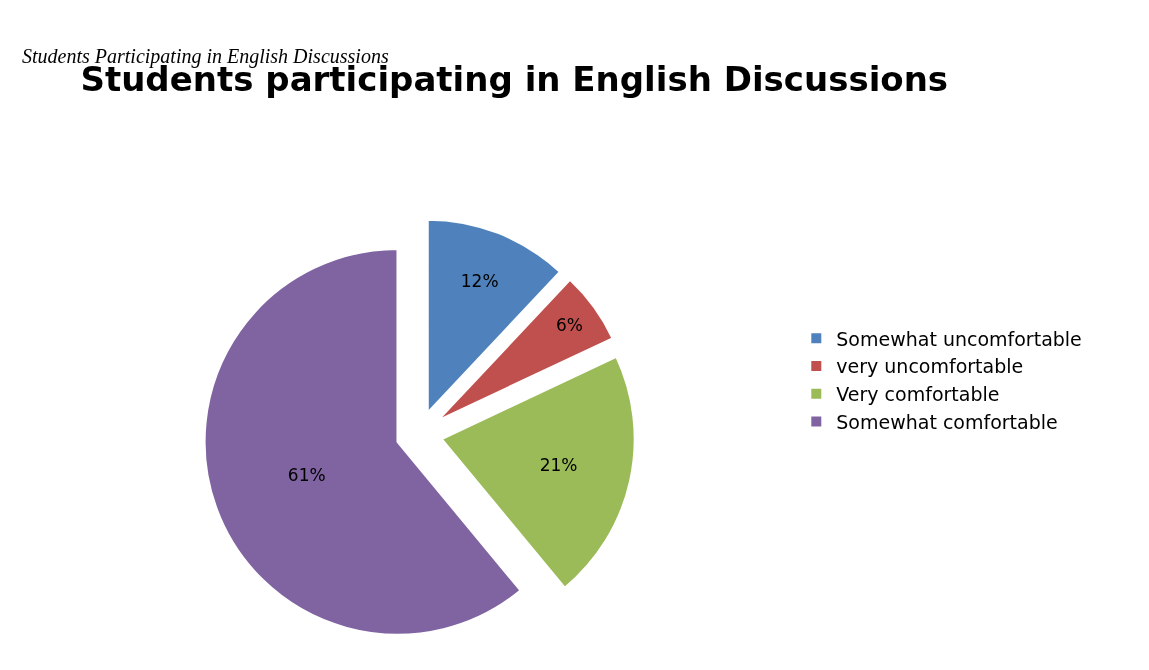  Describe the element at coordinates (959, 338) in the screenshot. I see `legend-label: Somewhat uncomfortable` at that location.